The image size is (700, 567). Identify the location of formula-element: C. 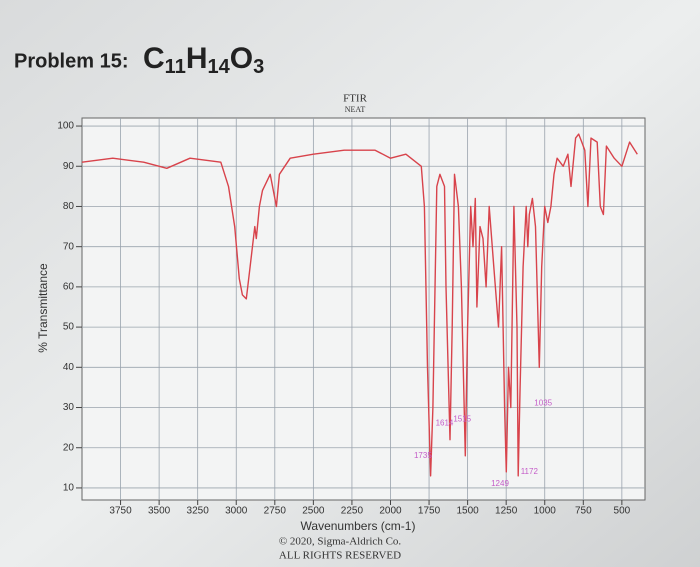
(154, 58).